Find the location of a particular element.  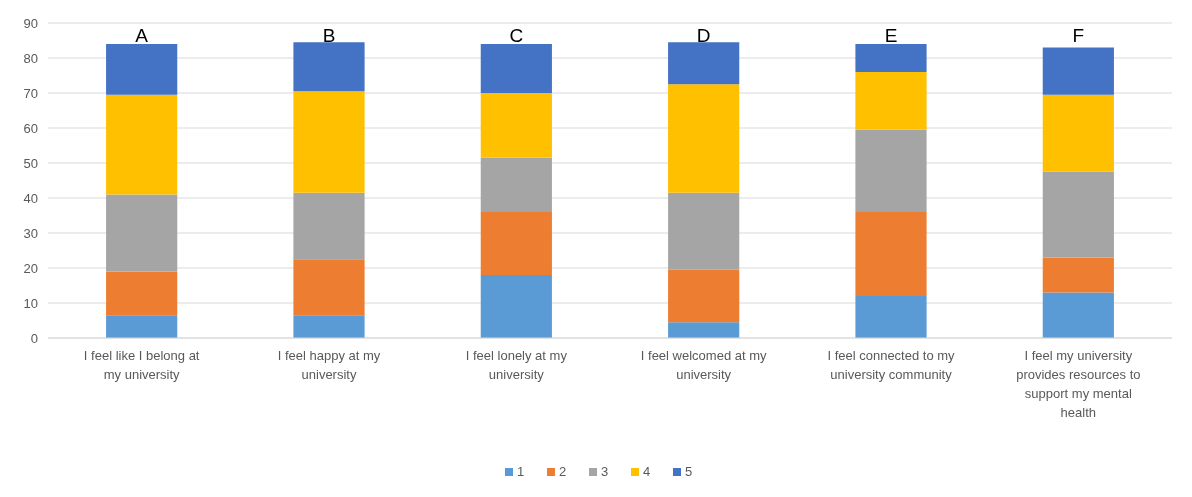

x-tick-label: I feel happy at my university is located at coordinates (329, 365).